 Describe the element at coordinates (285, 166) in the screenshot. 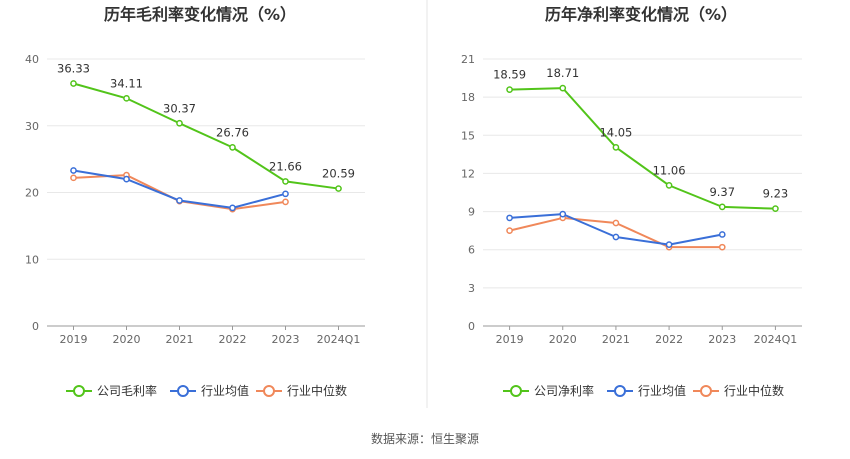

I see `data-label: 21.66` at that location.